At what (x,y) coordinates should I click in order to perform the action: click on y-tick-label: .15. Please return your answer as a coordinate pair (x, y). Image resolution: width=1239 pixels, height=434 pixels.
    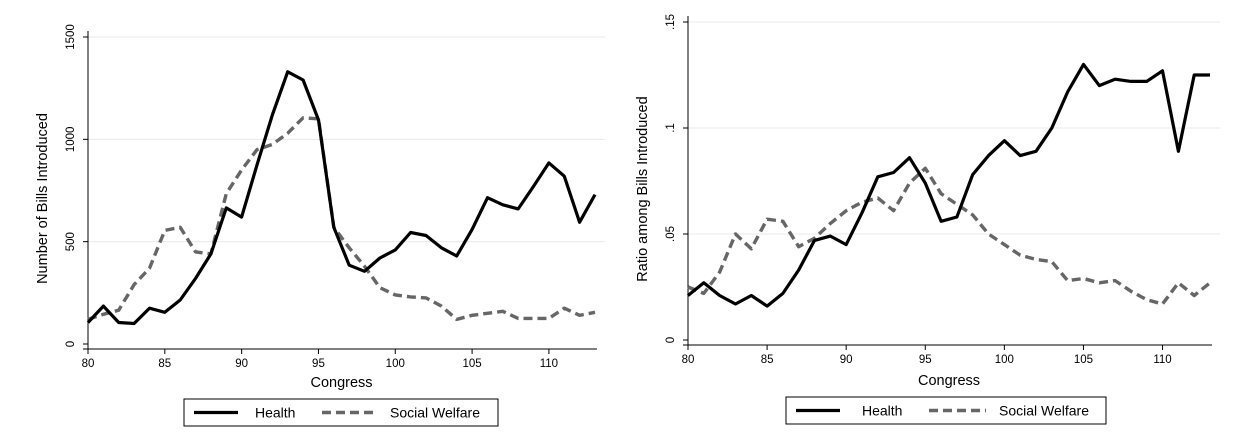
    Looking at the image, I should click on (671, 22).